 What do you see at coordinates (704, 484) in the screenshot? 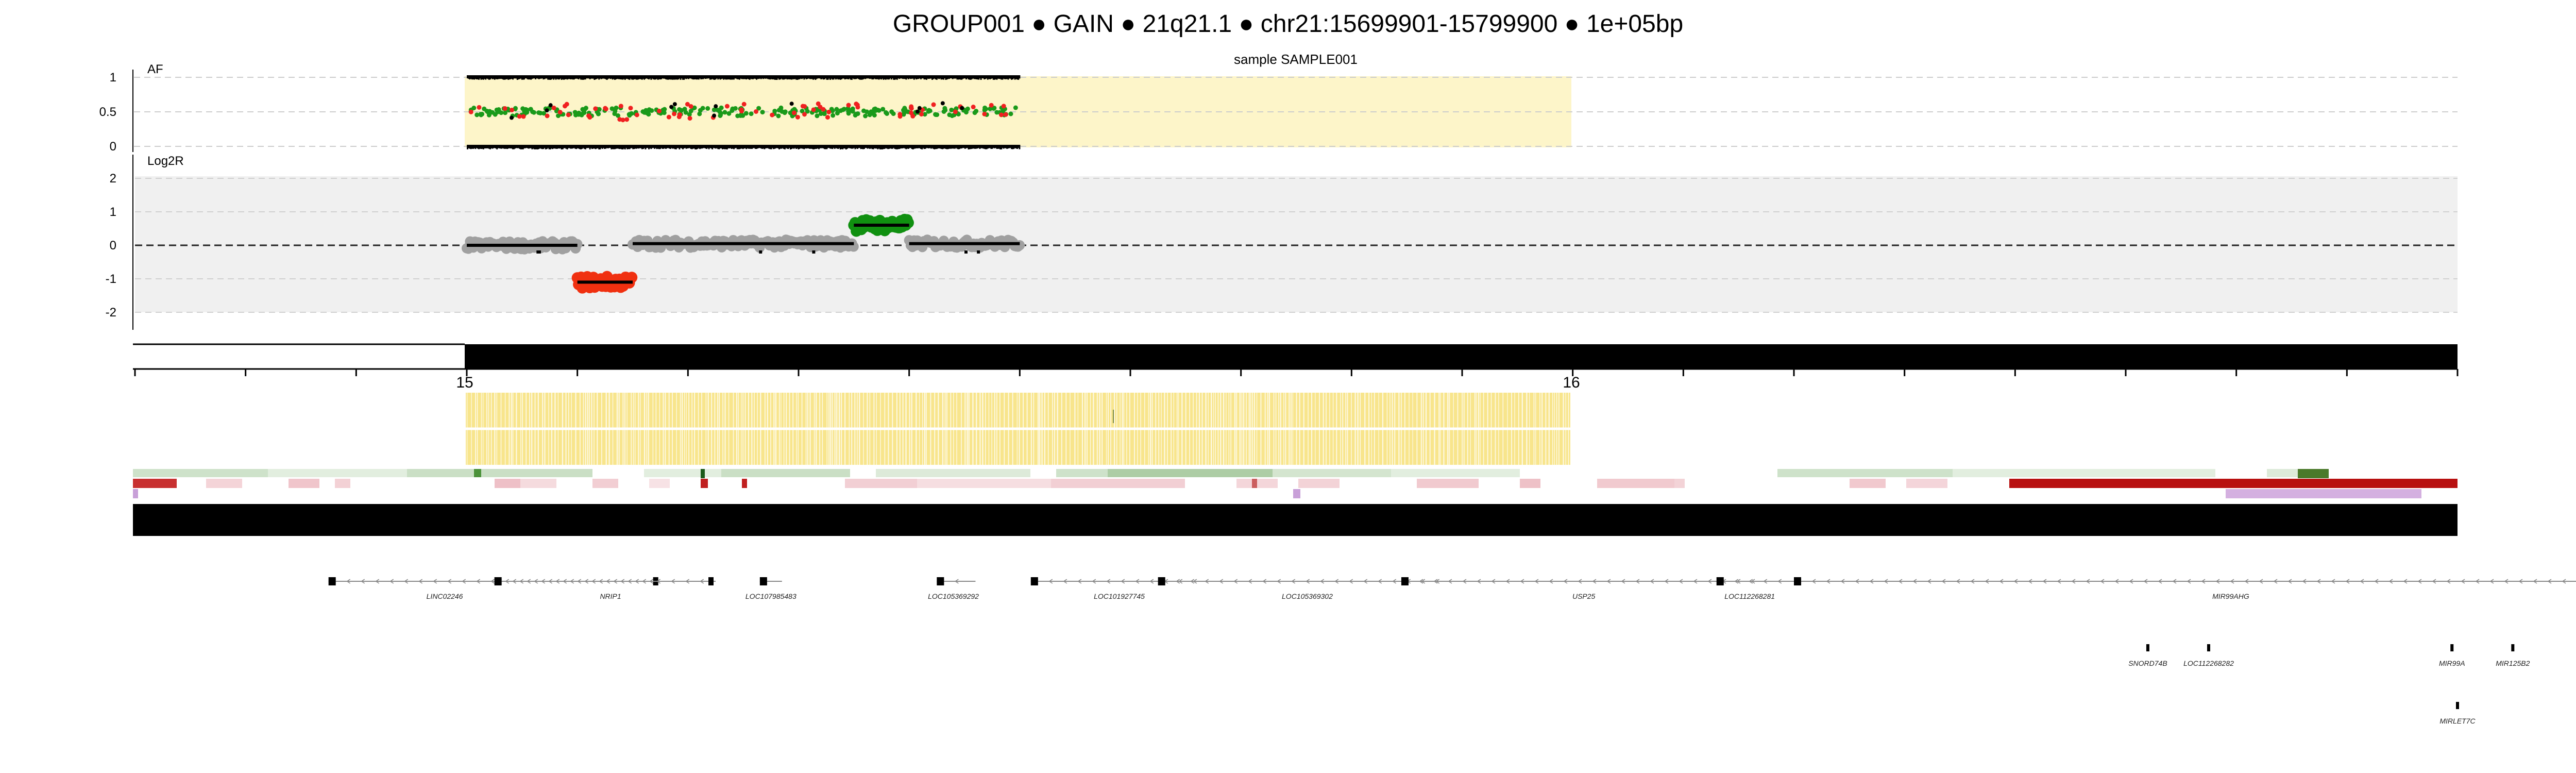
I see `heat-red-mark` at bounding box center [704, 484].